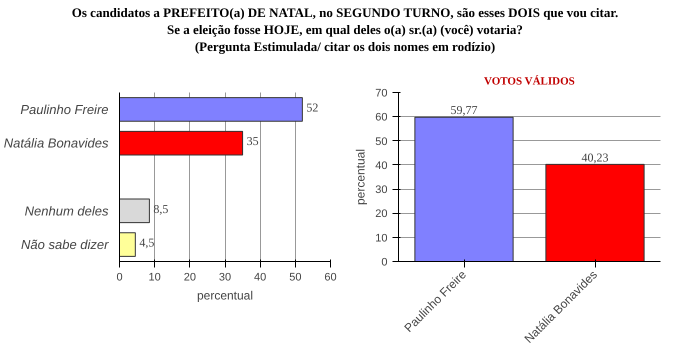 This screenshot has height=355, width=692. Describe the element at coordinates (119, 278) in the screenshot. I see `x-tick-label: 0` at that location.